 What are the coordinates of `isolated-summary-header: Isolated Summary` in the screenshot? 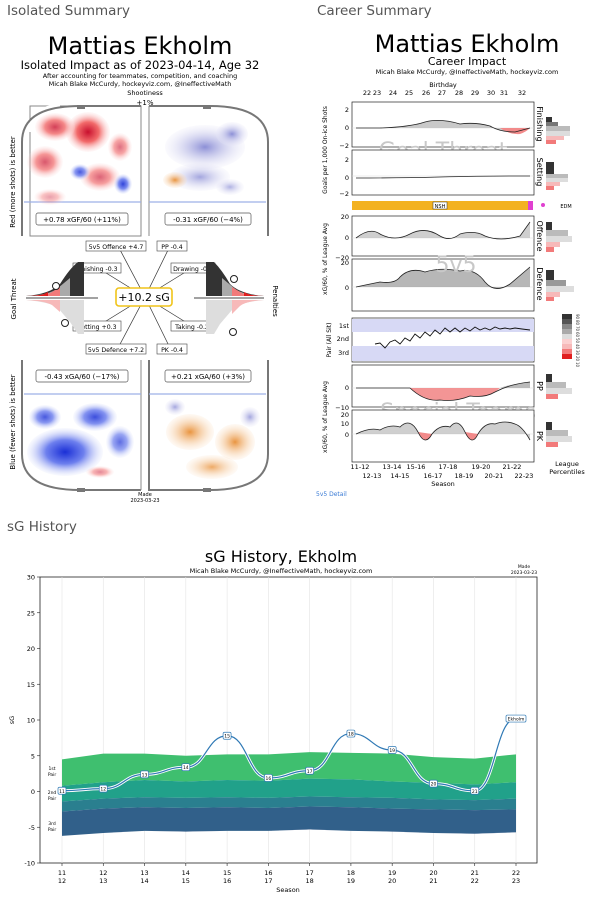 It's located at (68, 11).